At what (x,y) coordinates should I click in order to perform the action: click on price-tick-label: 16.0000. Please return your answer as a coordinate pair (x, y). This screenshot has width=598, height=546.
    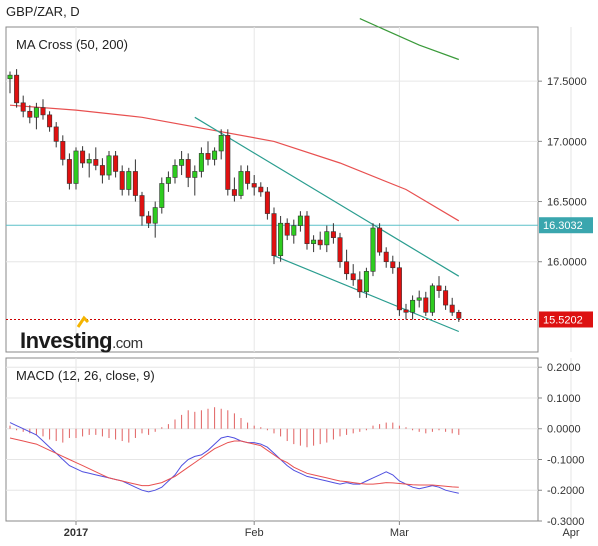
    Looking at the image, I should click on (567, 263).